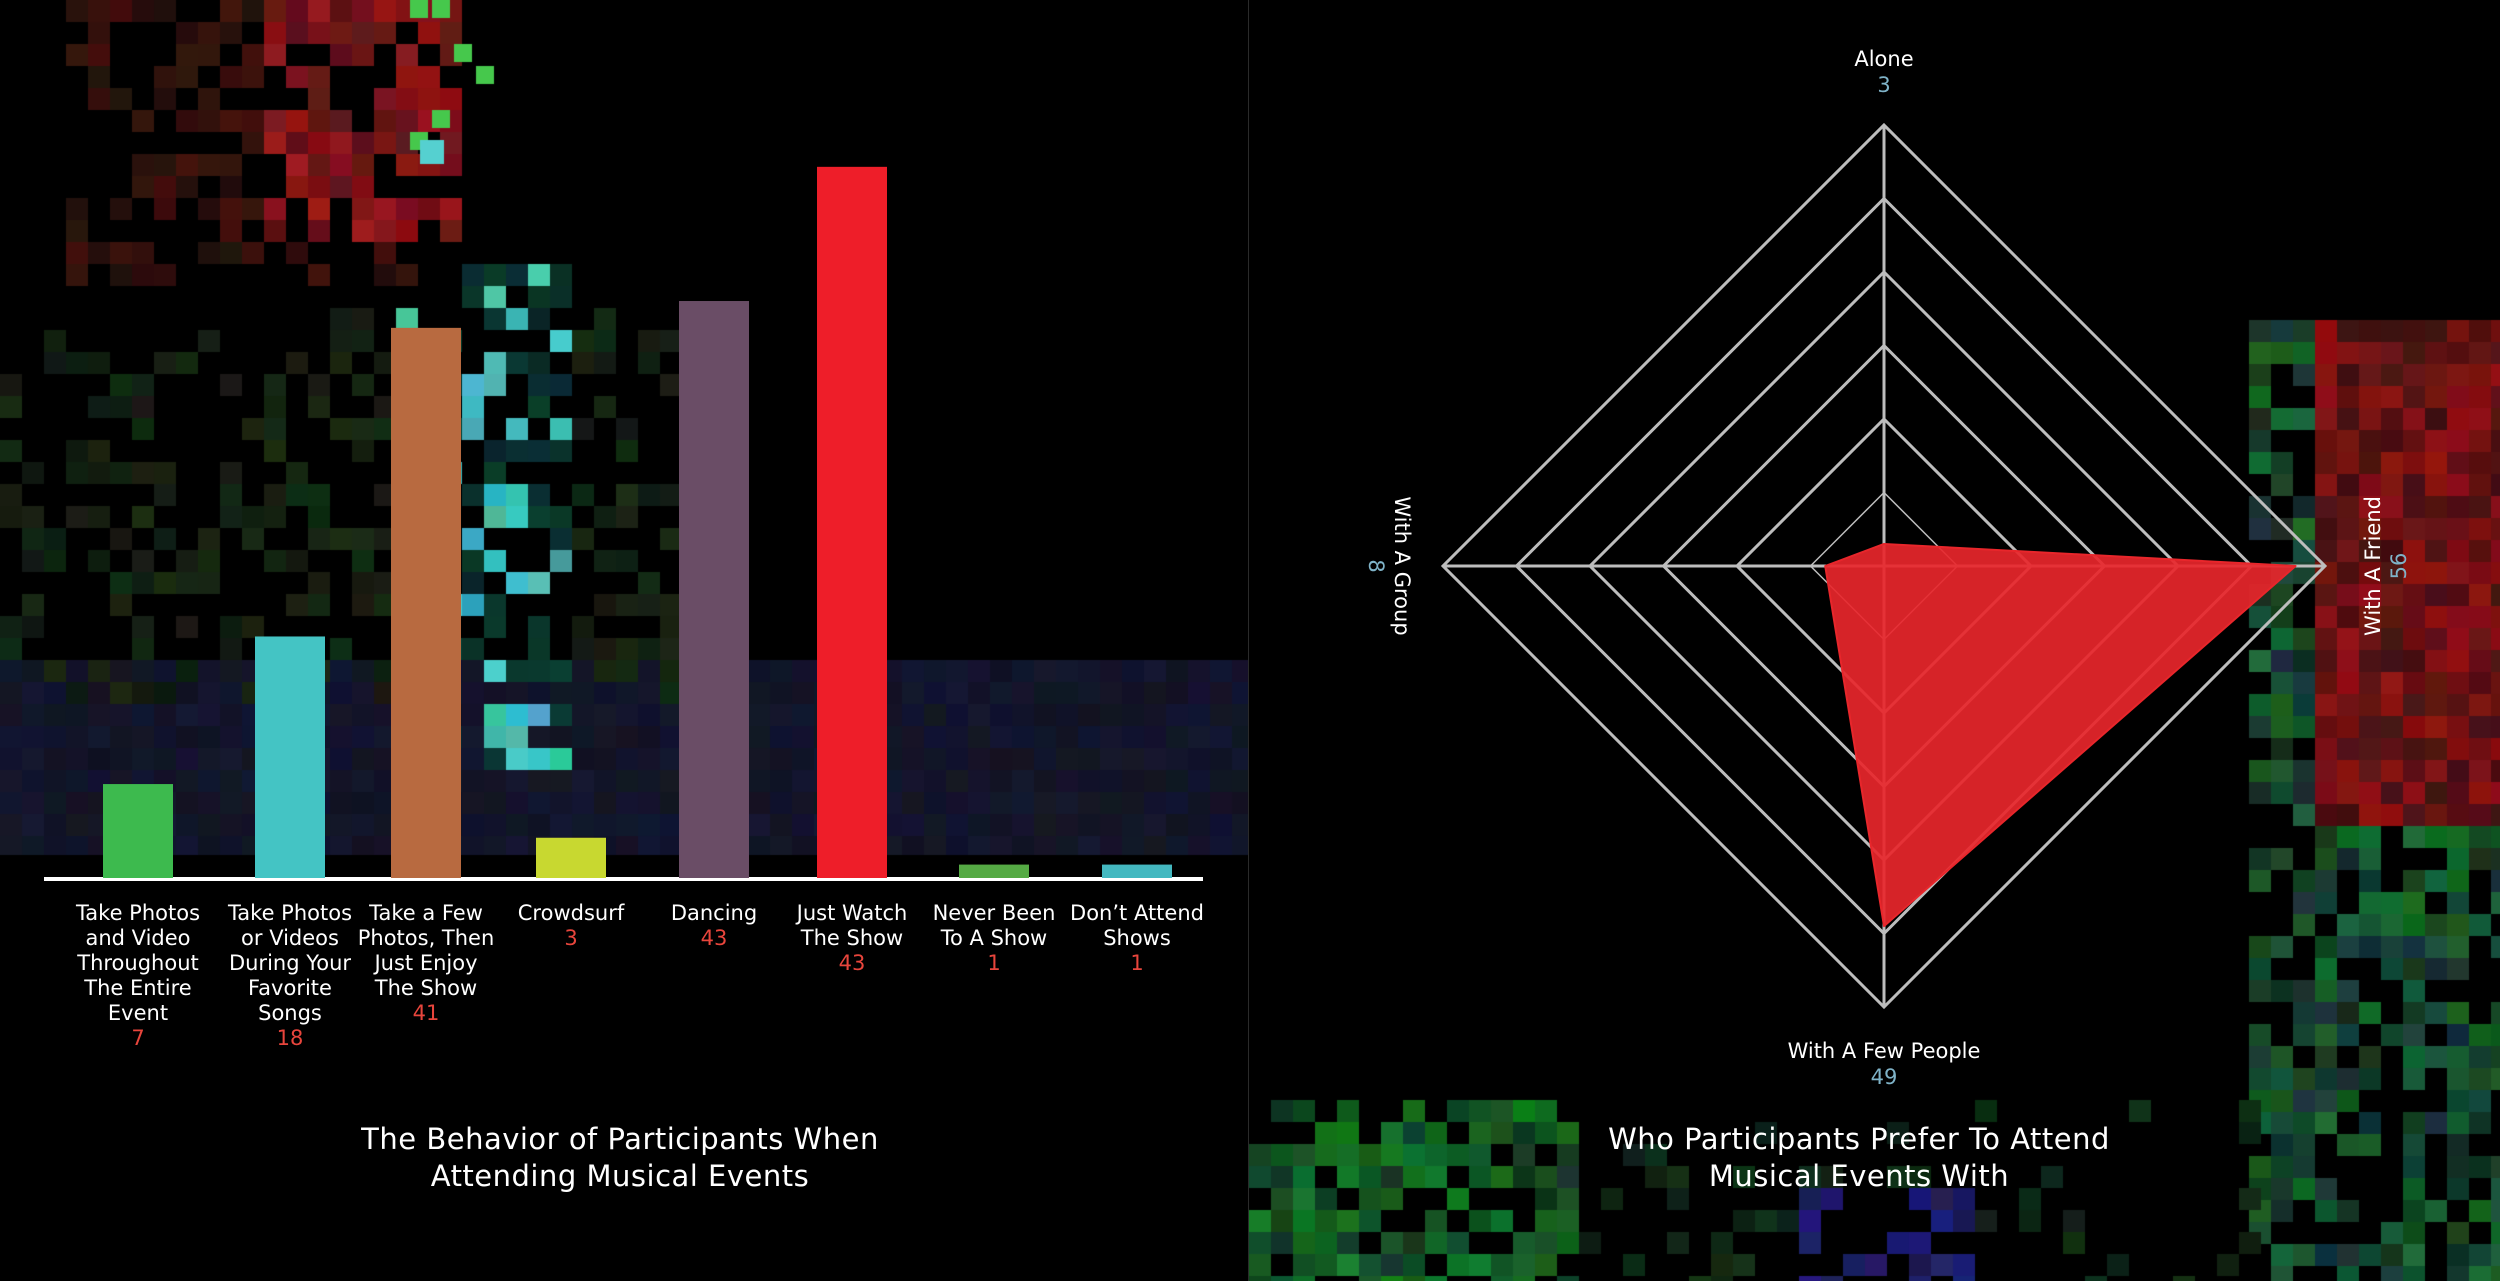 The width and height of the screenshot is (2500, 1281). I want to click on bar-chart-title-line: Attending Musical Events, so click(620, 1176).